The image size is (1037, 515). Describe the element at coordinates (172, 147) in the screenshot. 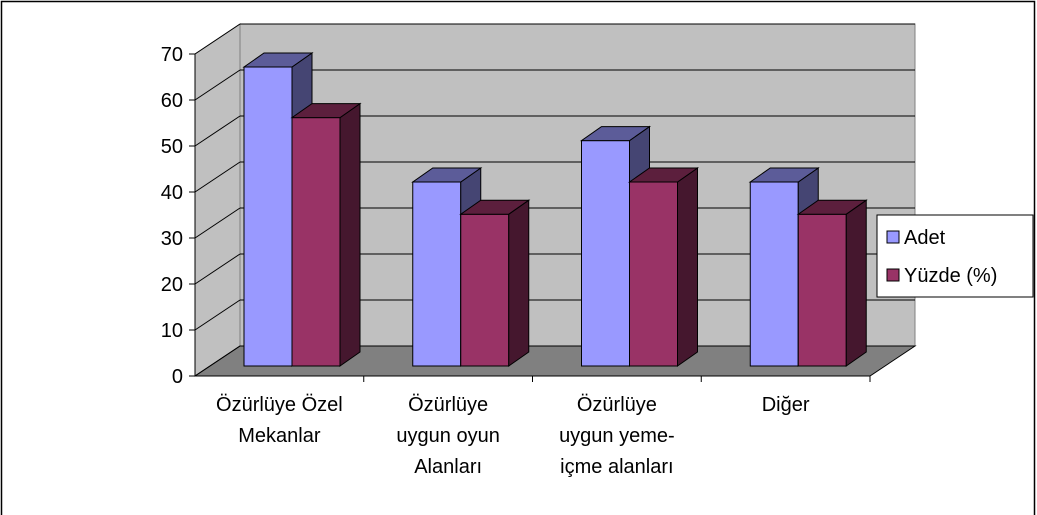

I see `y-tick-label: 50` at that location.